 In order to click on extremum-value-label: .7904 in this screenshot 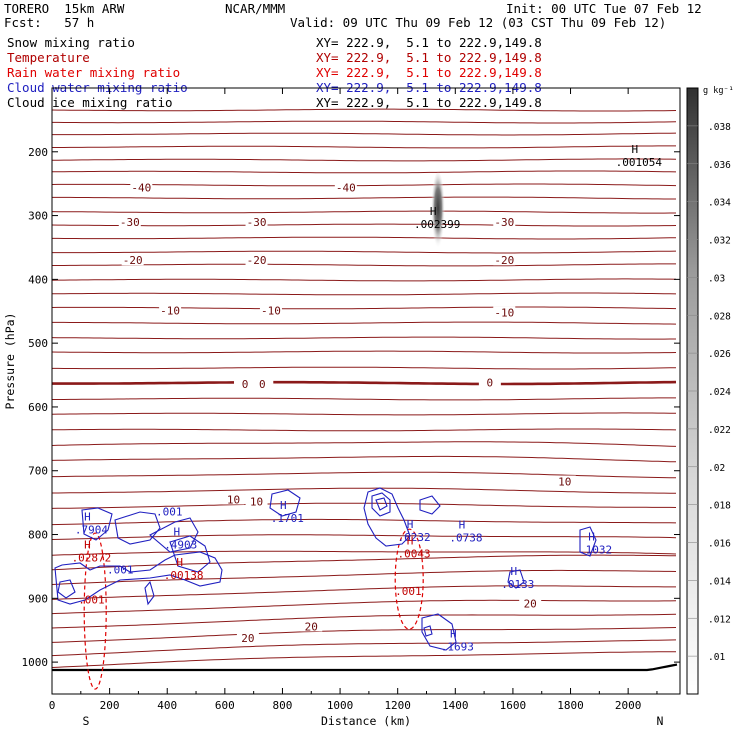, I will do `click(91, 529)`.